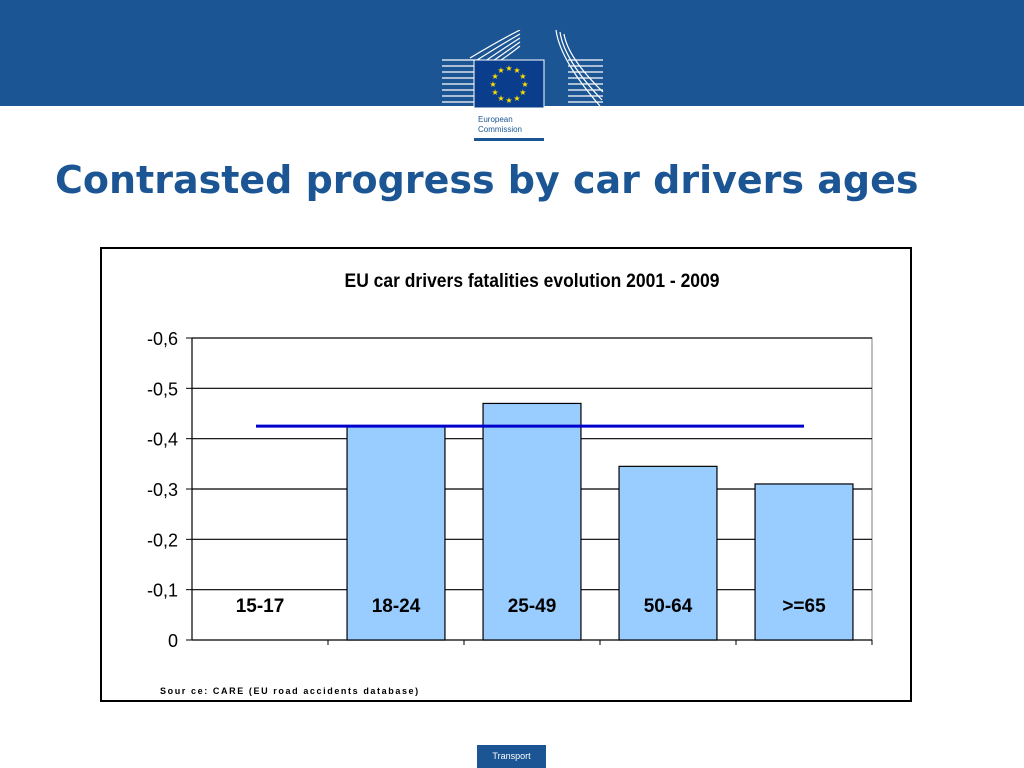 This screenshot has width=1024, height=768. I want to click on bar-category-label: 25-49, so click(532, 606).